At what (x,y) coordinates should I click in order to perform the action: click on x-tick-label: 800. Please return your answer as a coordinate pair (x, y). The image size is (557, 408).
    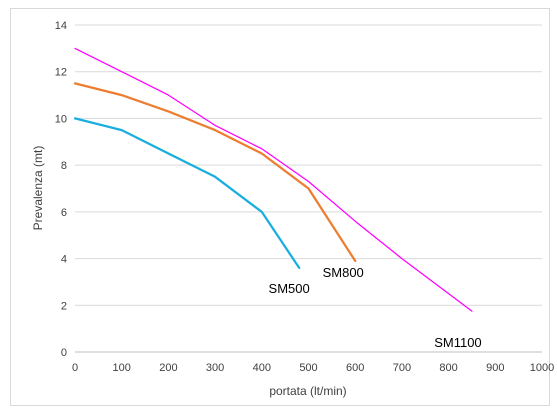
    Looking at the image, I should click on (448, 368).